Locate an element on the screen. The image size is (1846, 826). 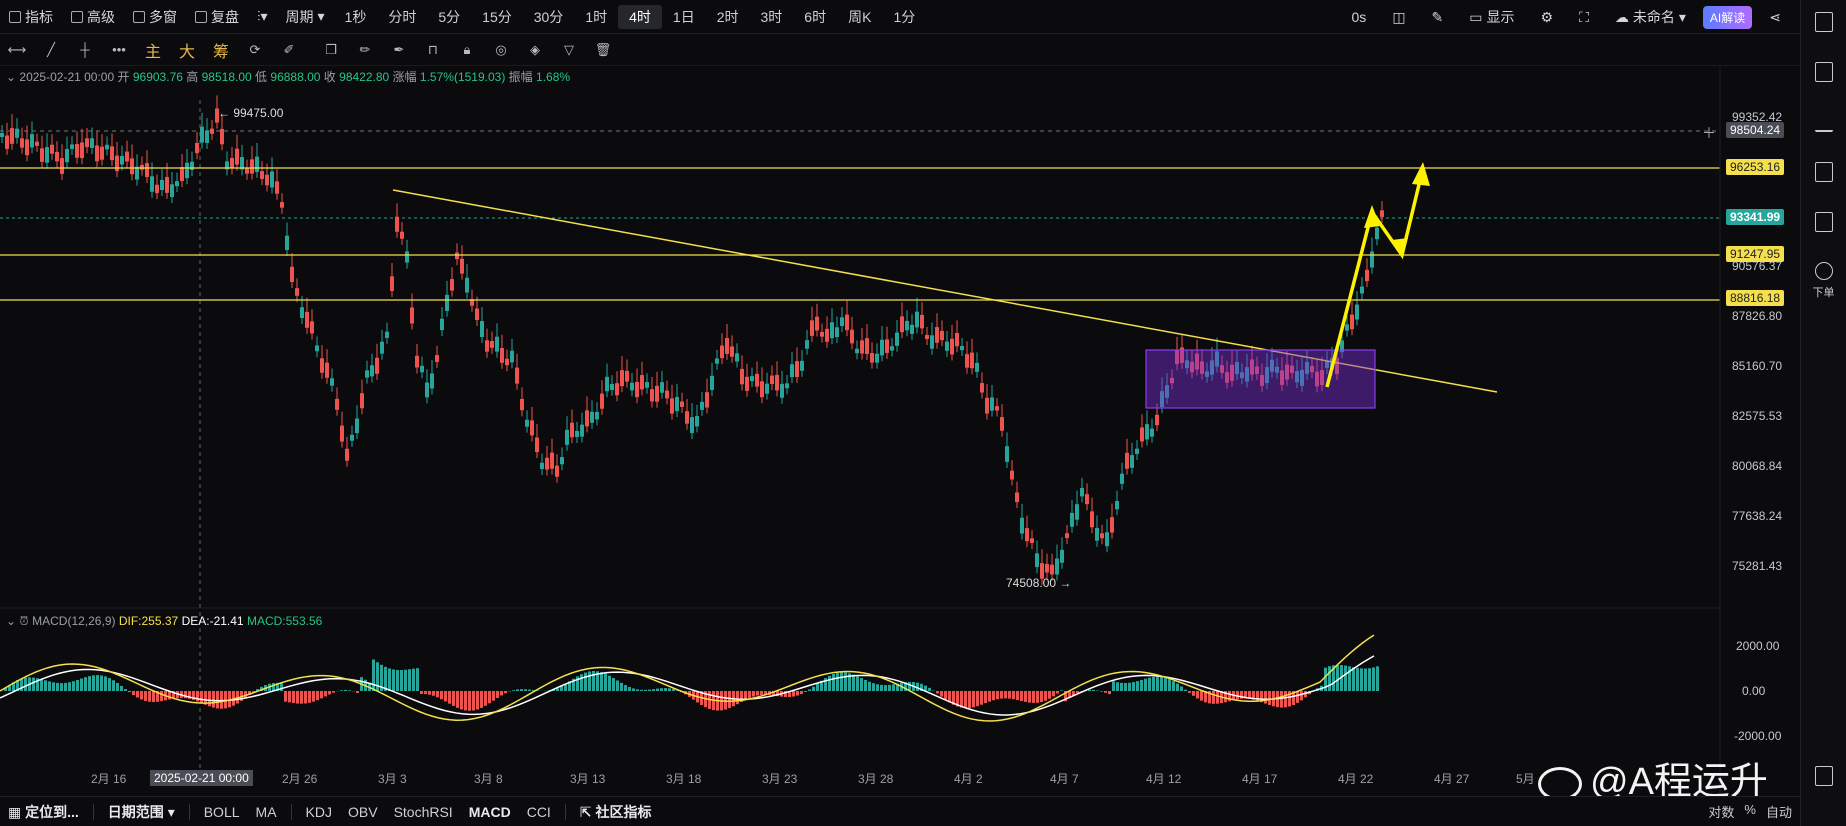
timeframe-9: 3时 is located at coordinates (771, 16).